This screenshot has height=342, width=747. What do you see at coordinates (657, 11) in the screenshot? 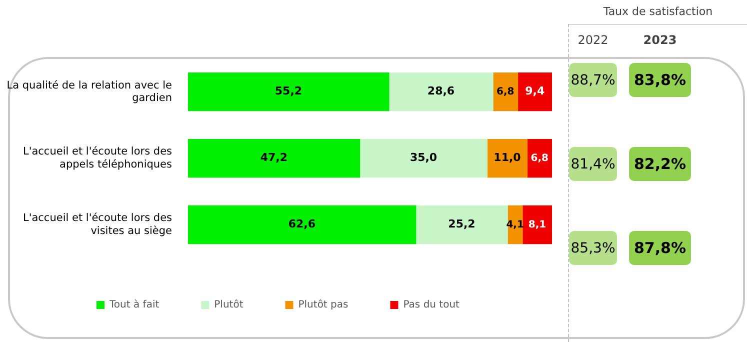
I see `text: Taux de satisfaction` at bounding box center [657, 11].